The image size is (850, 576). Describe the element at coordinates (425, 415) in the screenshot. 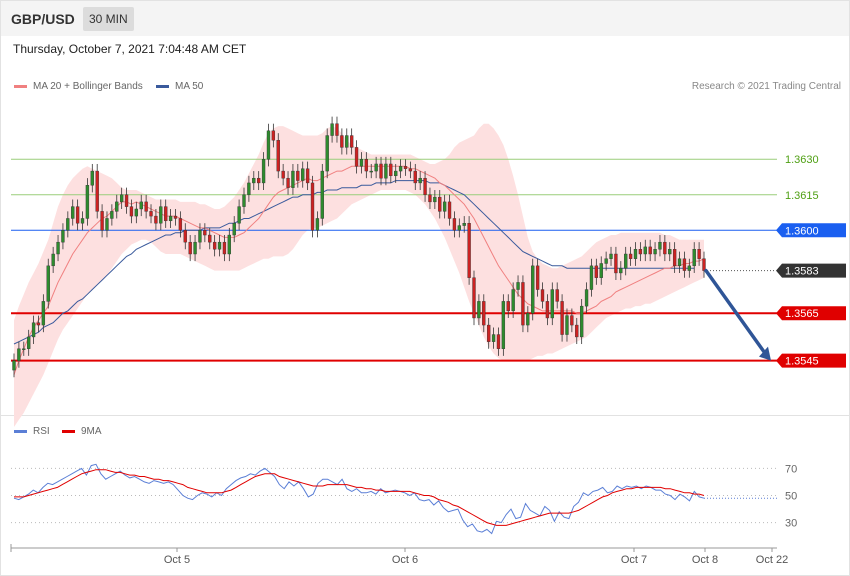

I see `panel-divider` at that location.